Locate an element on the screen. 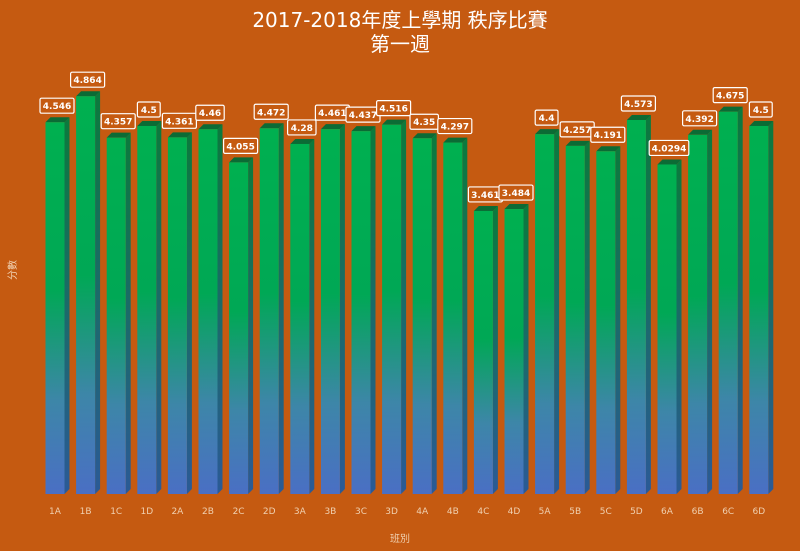  x-tick-2C: 2C is located at coordinates (239, 512).